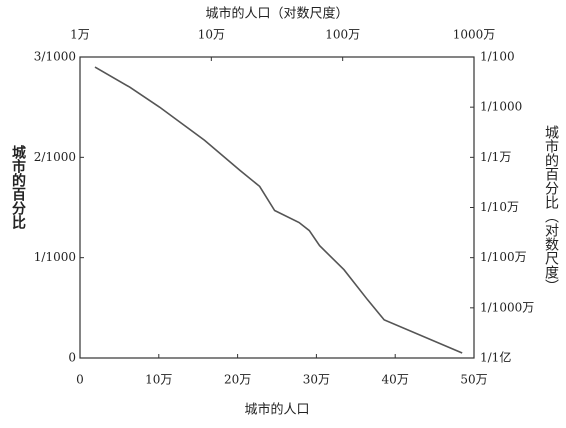 Image resolution: width=566 pixels, height=428 pixels. What do you see at coordinates (507, 307) in the screenshot?
I see `y2-tick-label: 1/1000万` at bounding box center [507, 307].